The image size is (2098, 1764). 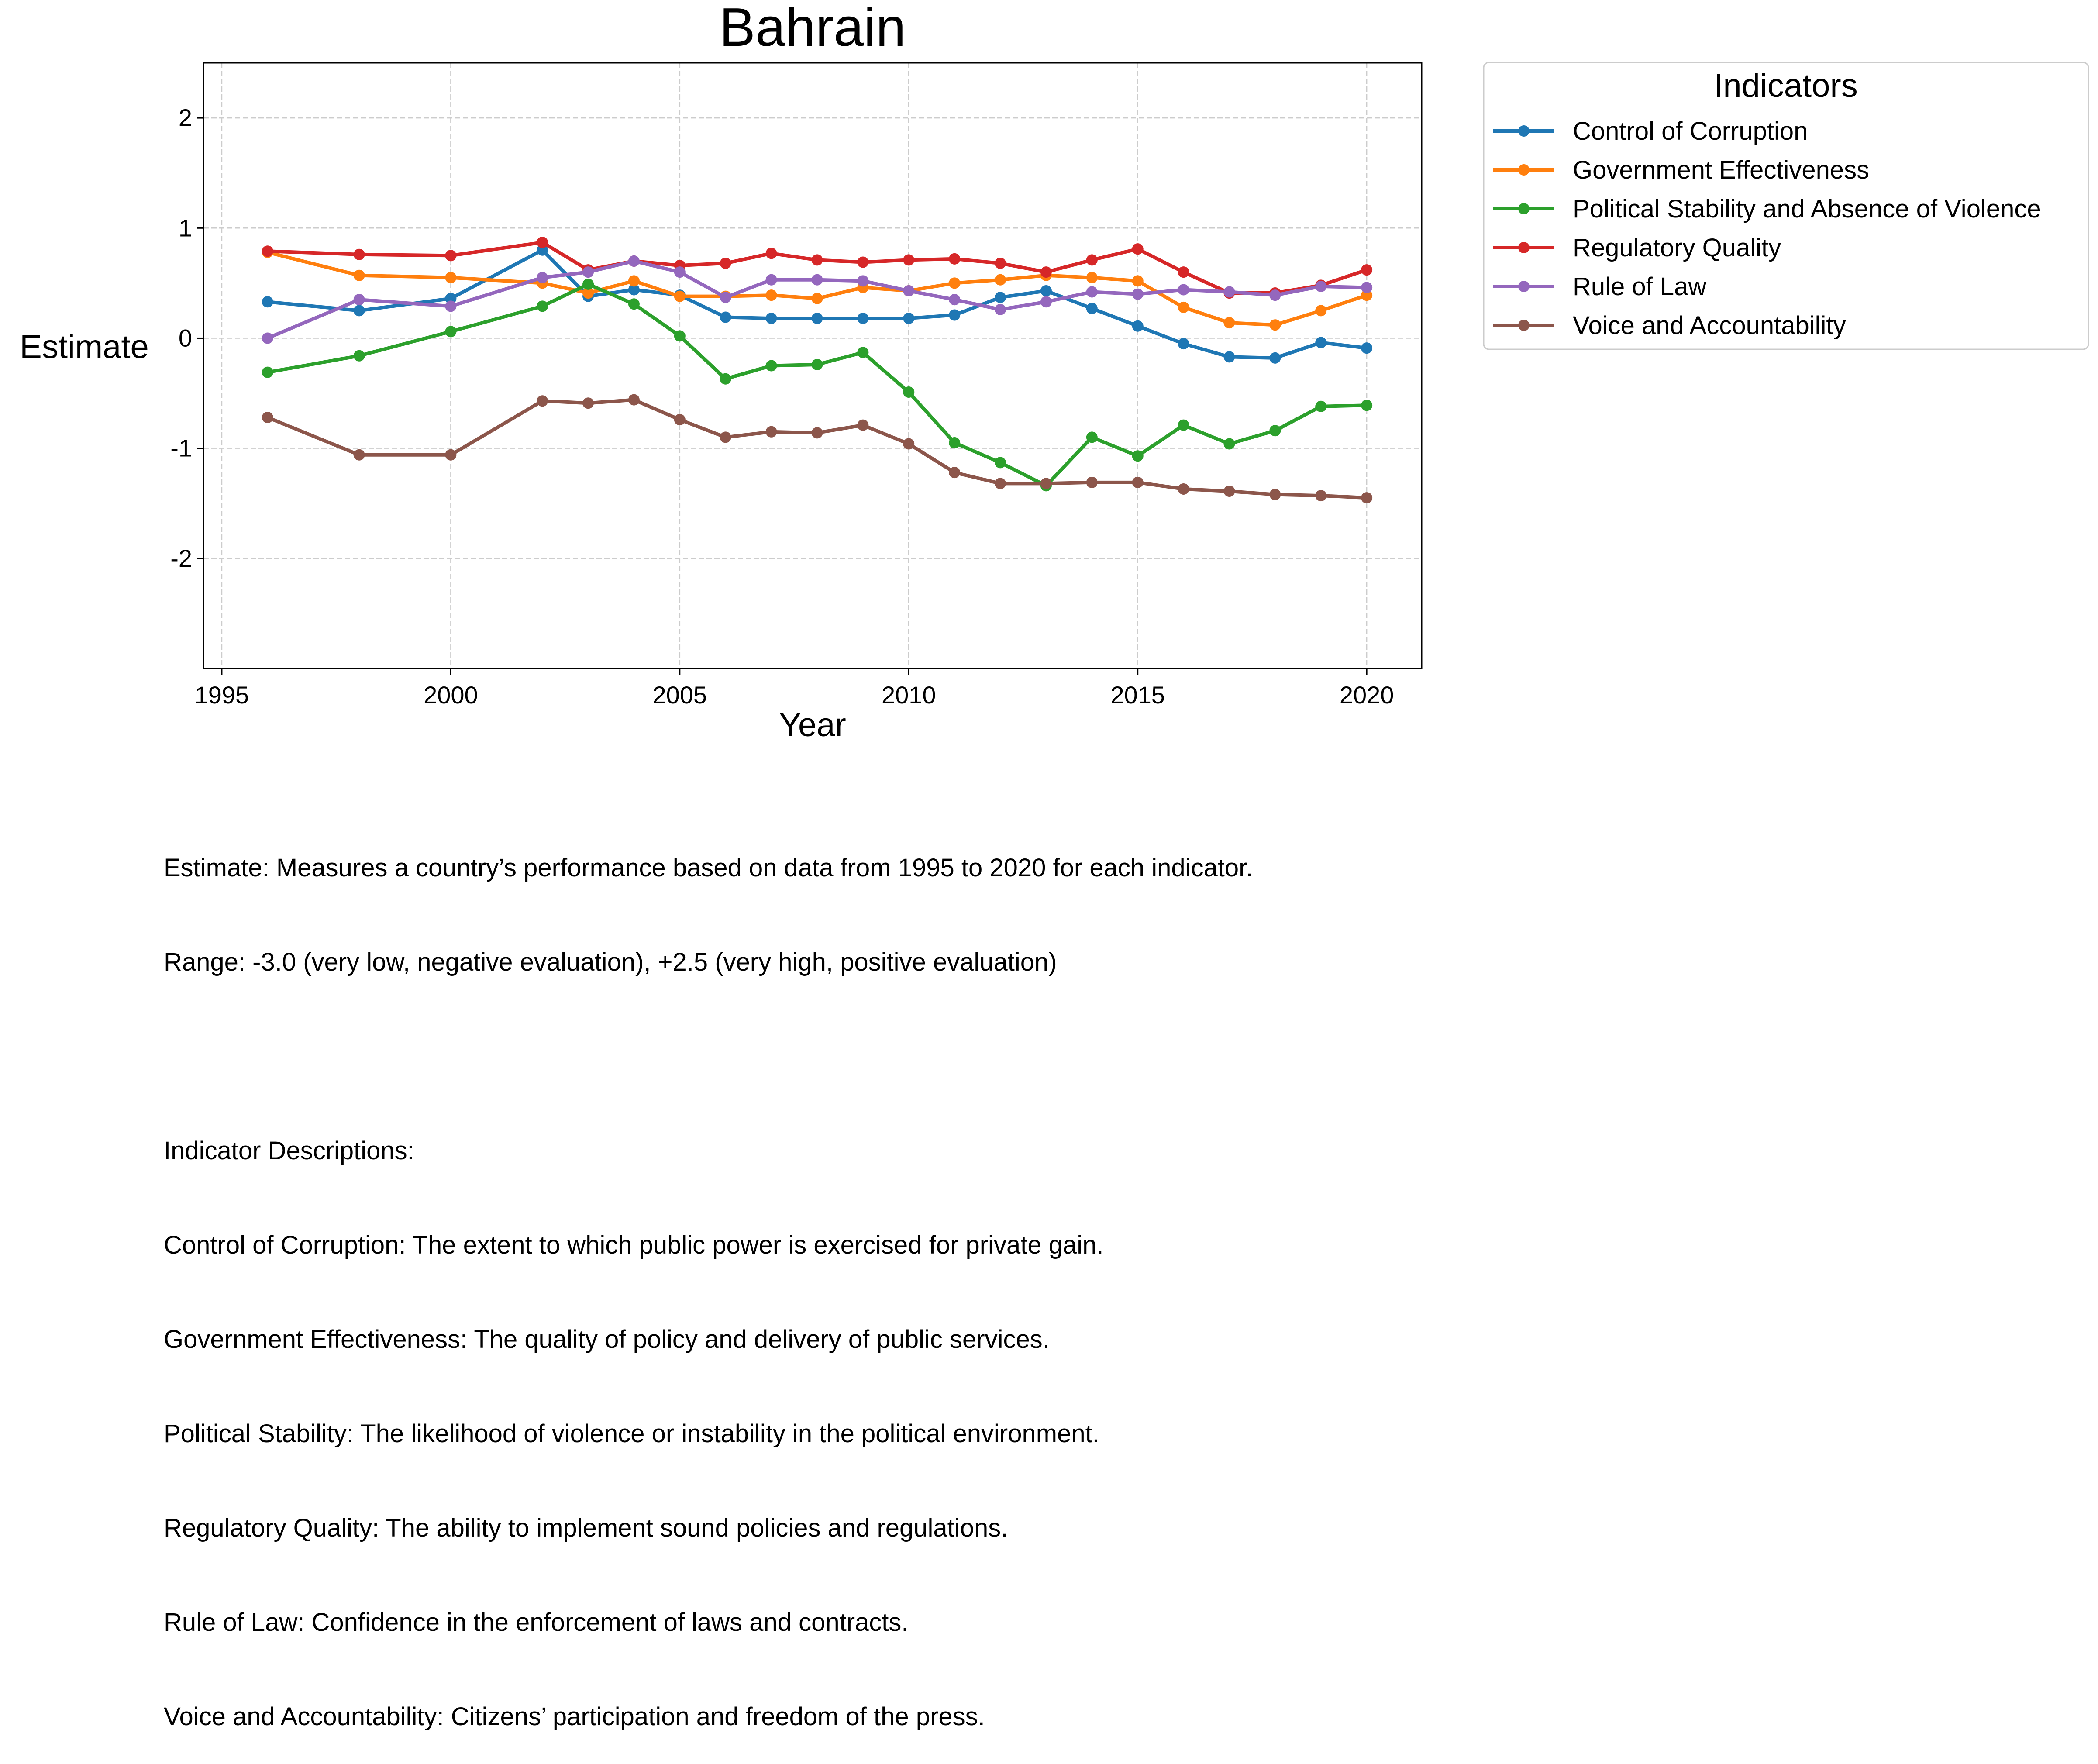 What do you see at coordinates (812, 725) in the screenshot?
I see `x-axis-label: Year` at bounding box center [812, 725].